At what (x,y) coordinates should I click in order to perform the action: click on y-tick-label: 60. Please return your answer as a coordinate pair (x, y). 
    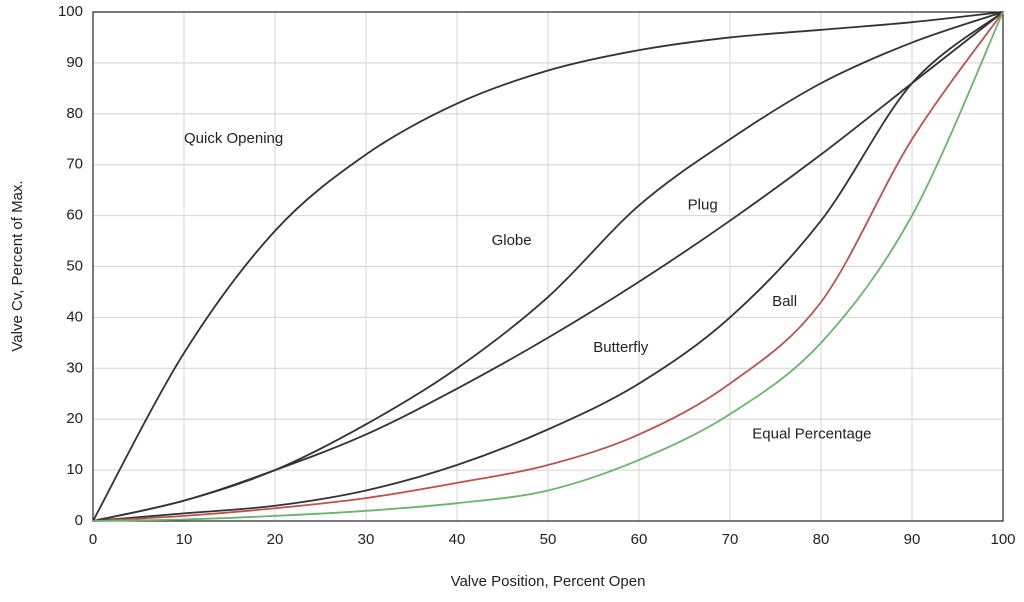
    Looking at the image, I should click on (74, 215).